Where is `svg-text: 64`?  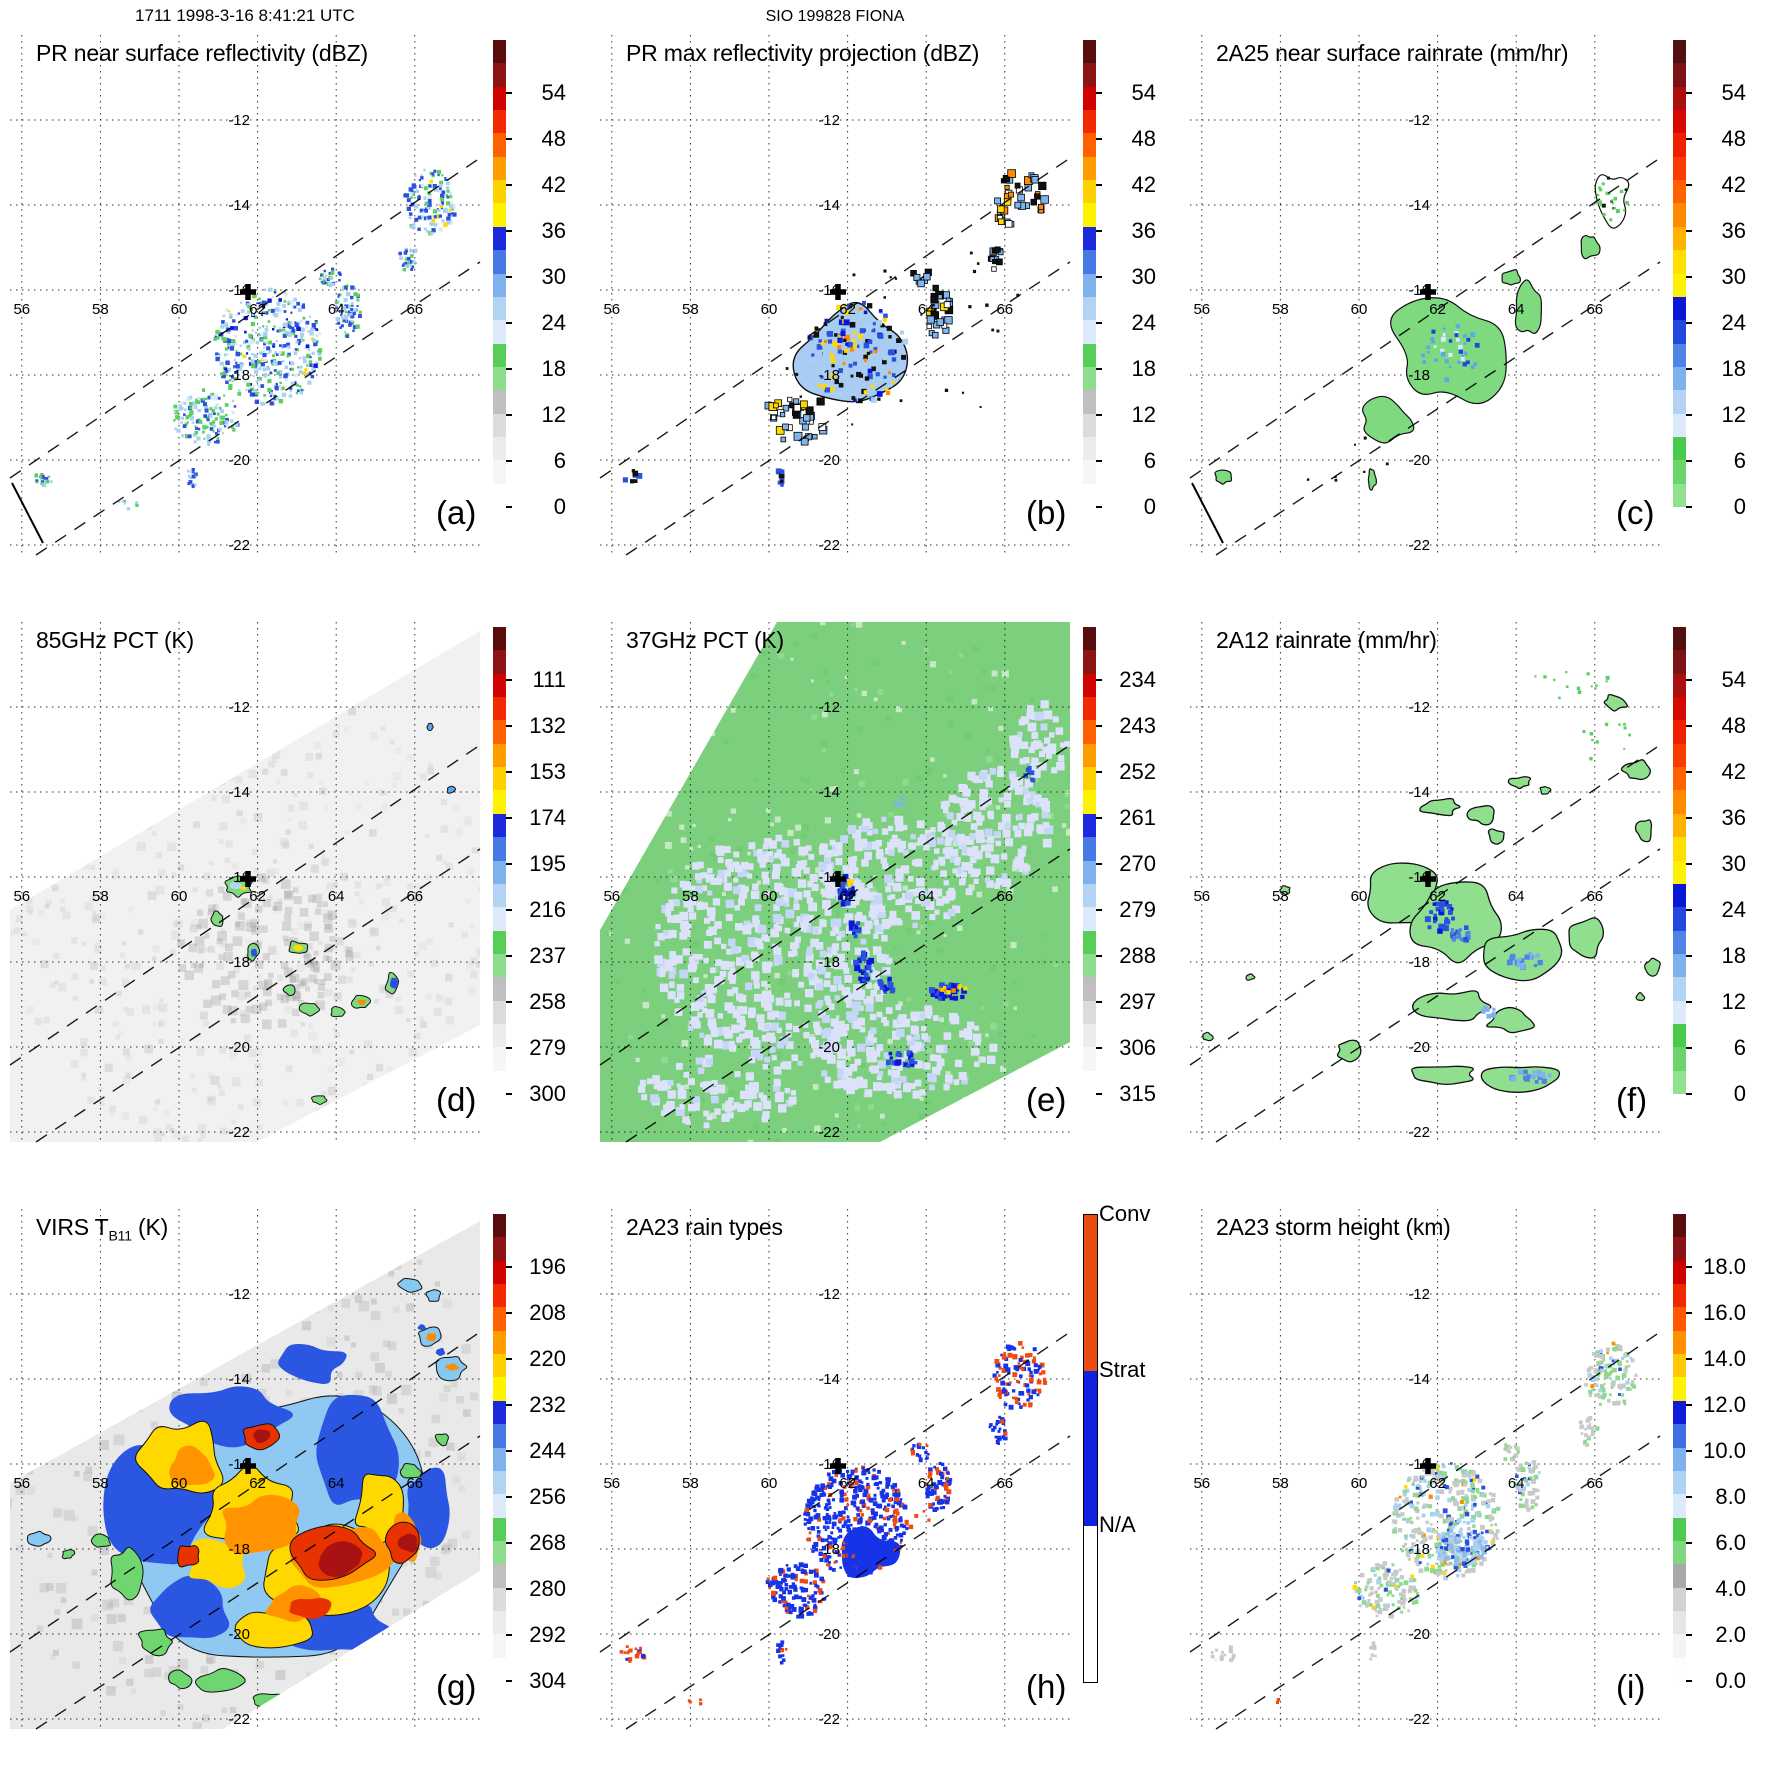
svg-text: 64 is located at coordinates (926, 896).